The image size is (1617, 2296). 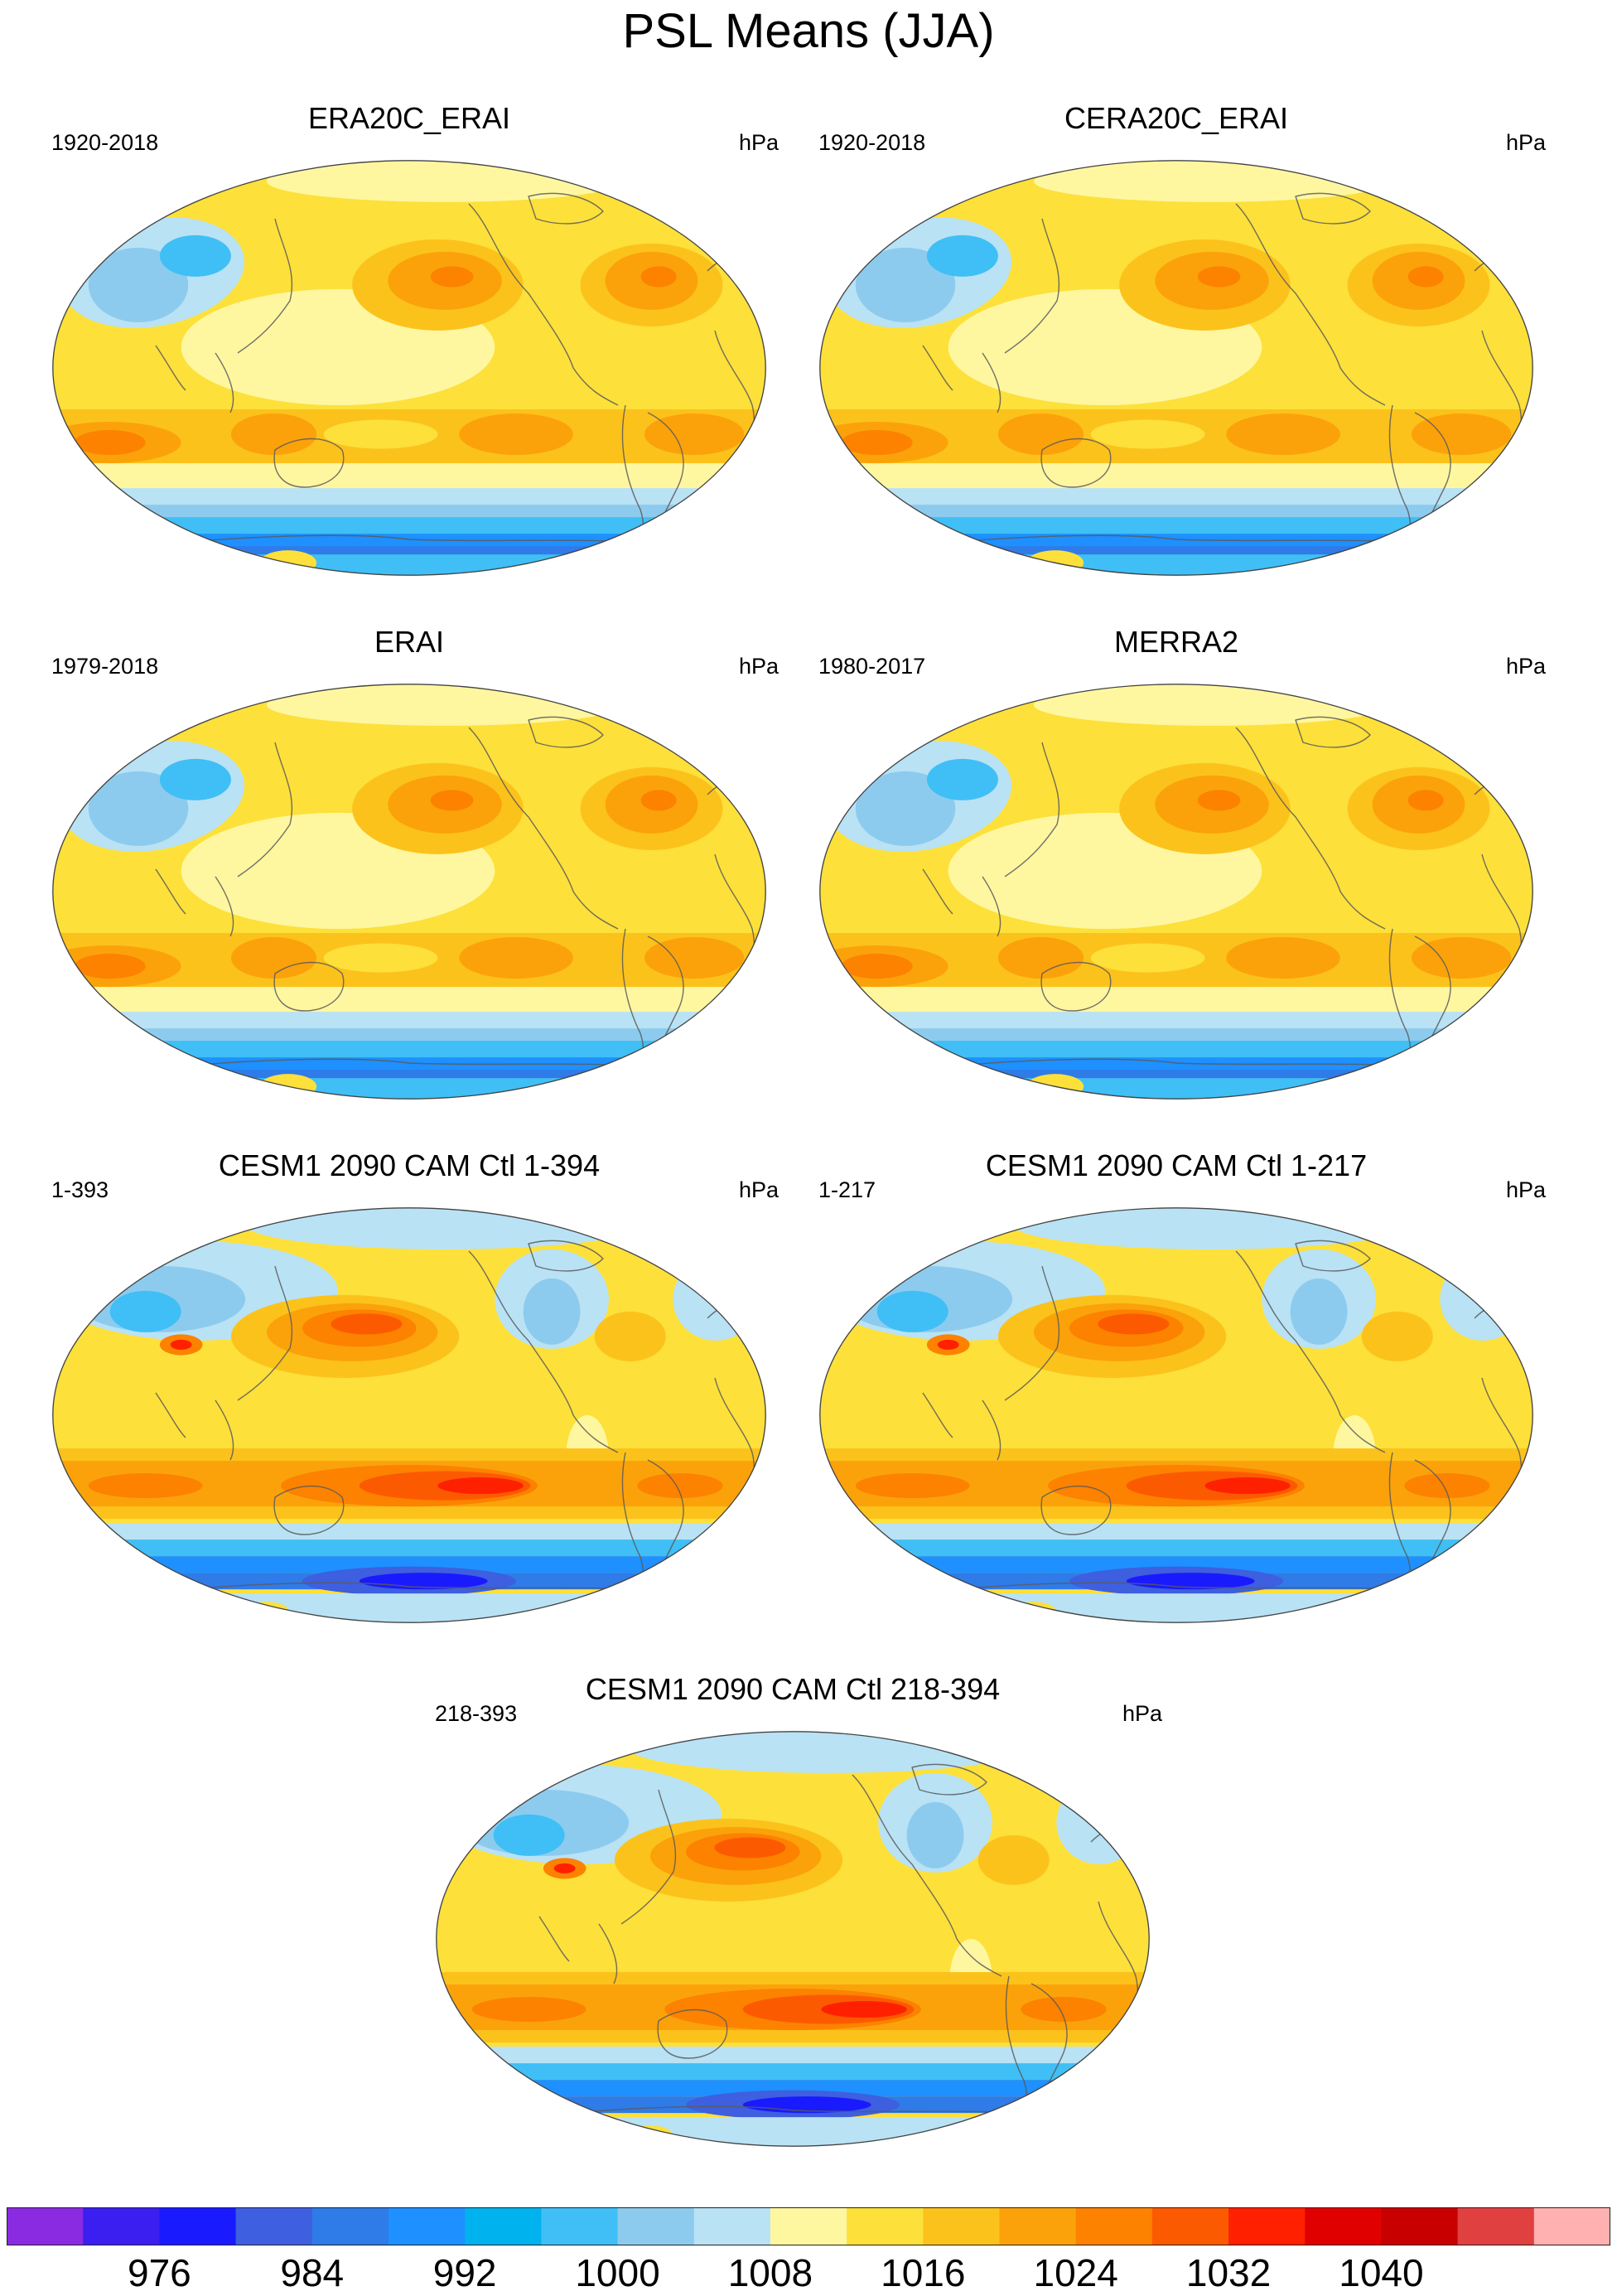 What do you see at coordinates (409, 642) in the screenshot?
I see `panel-title: ERAI` at bounding box center [409, 642].